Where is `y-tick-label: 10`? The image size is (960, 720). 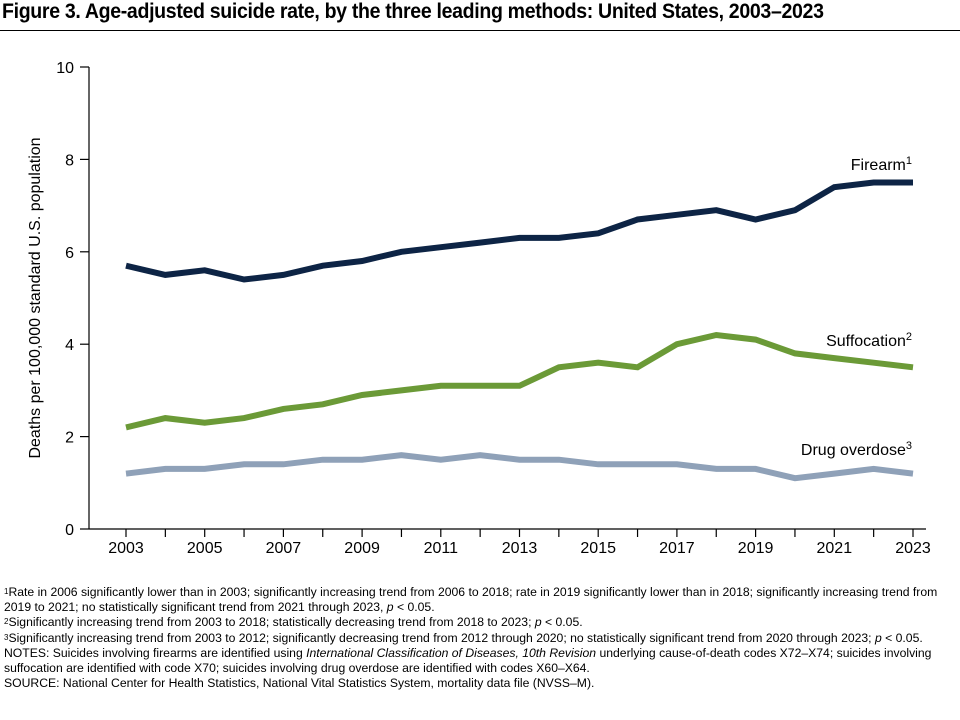
y-tick-label: 10 is located at coordinates (65, 68).